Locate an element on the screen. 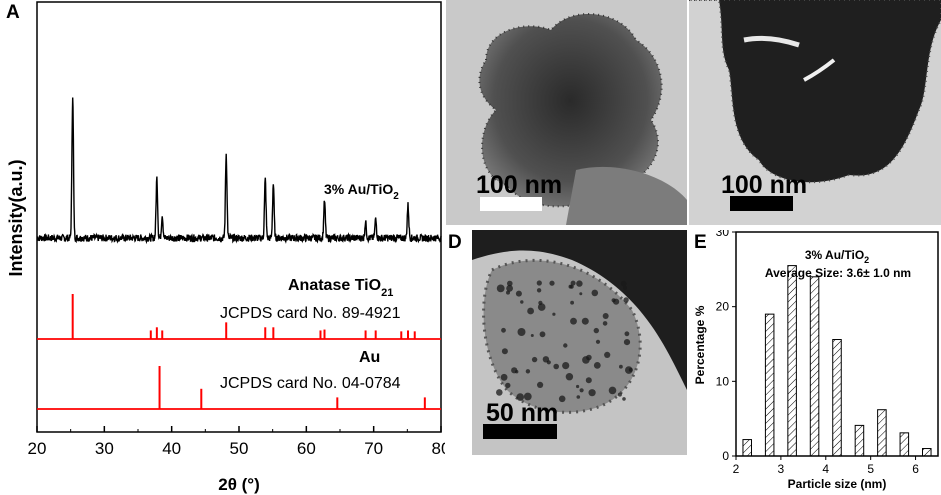 Image resolution: width=941 pixels, height=495 pixels. xrd-x-tick-label: 40 is located at coordinates (171, 448).